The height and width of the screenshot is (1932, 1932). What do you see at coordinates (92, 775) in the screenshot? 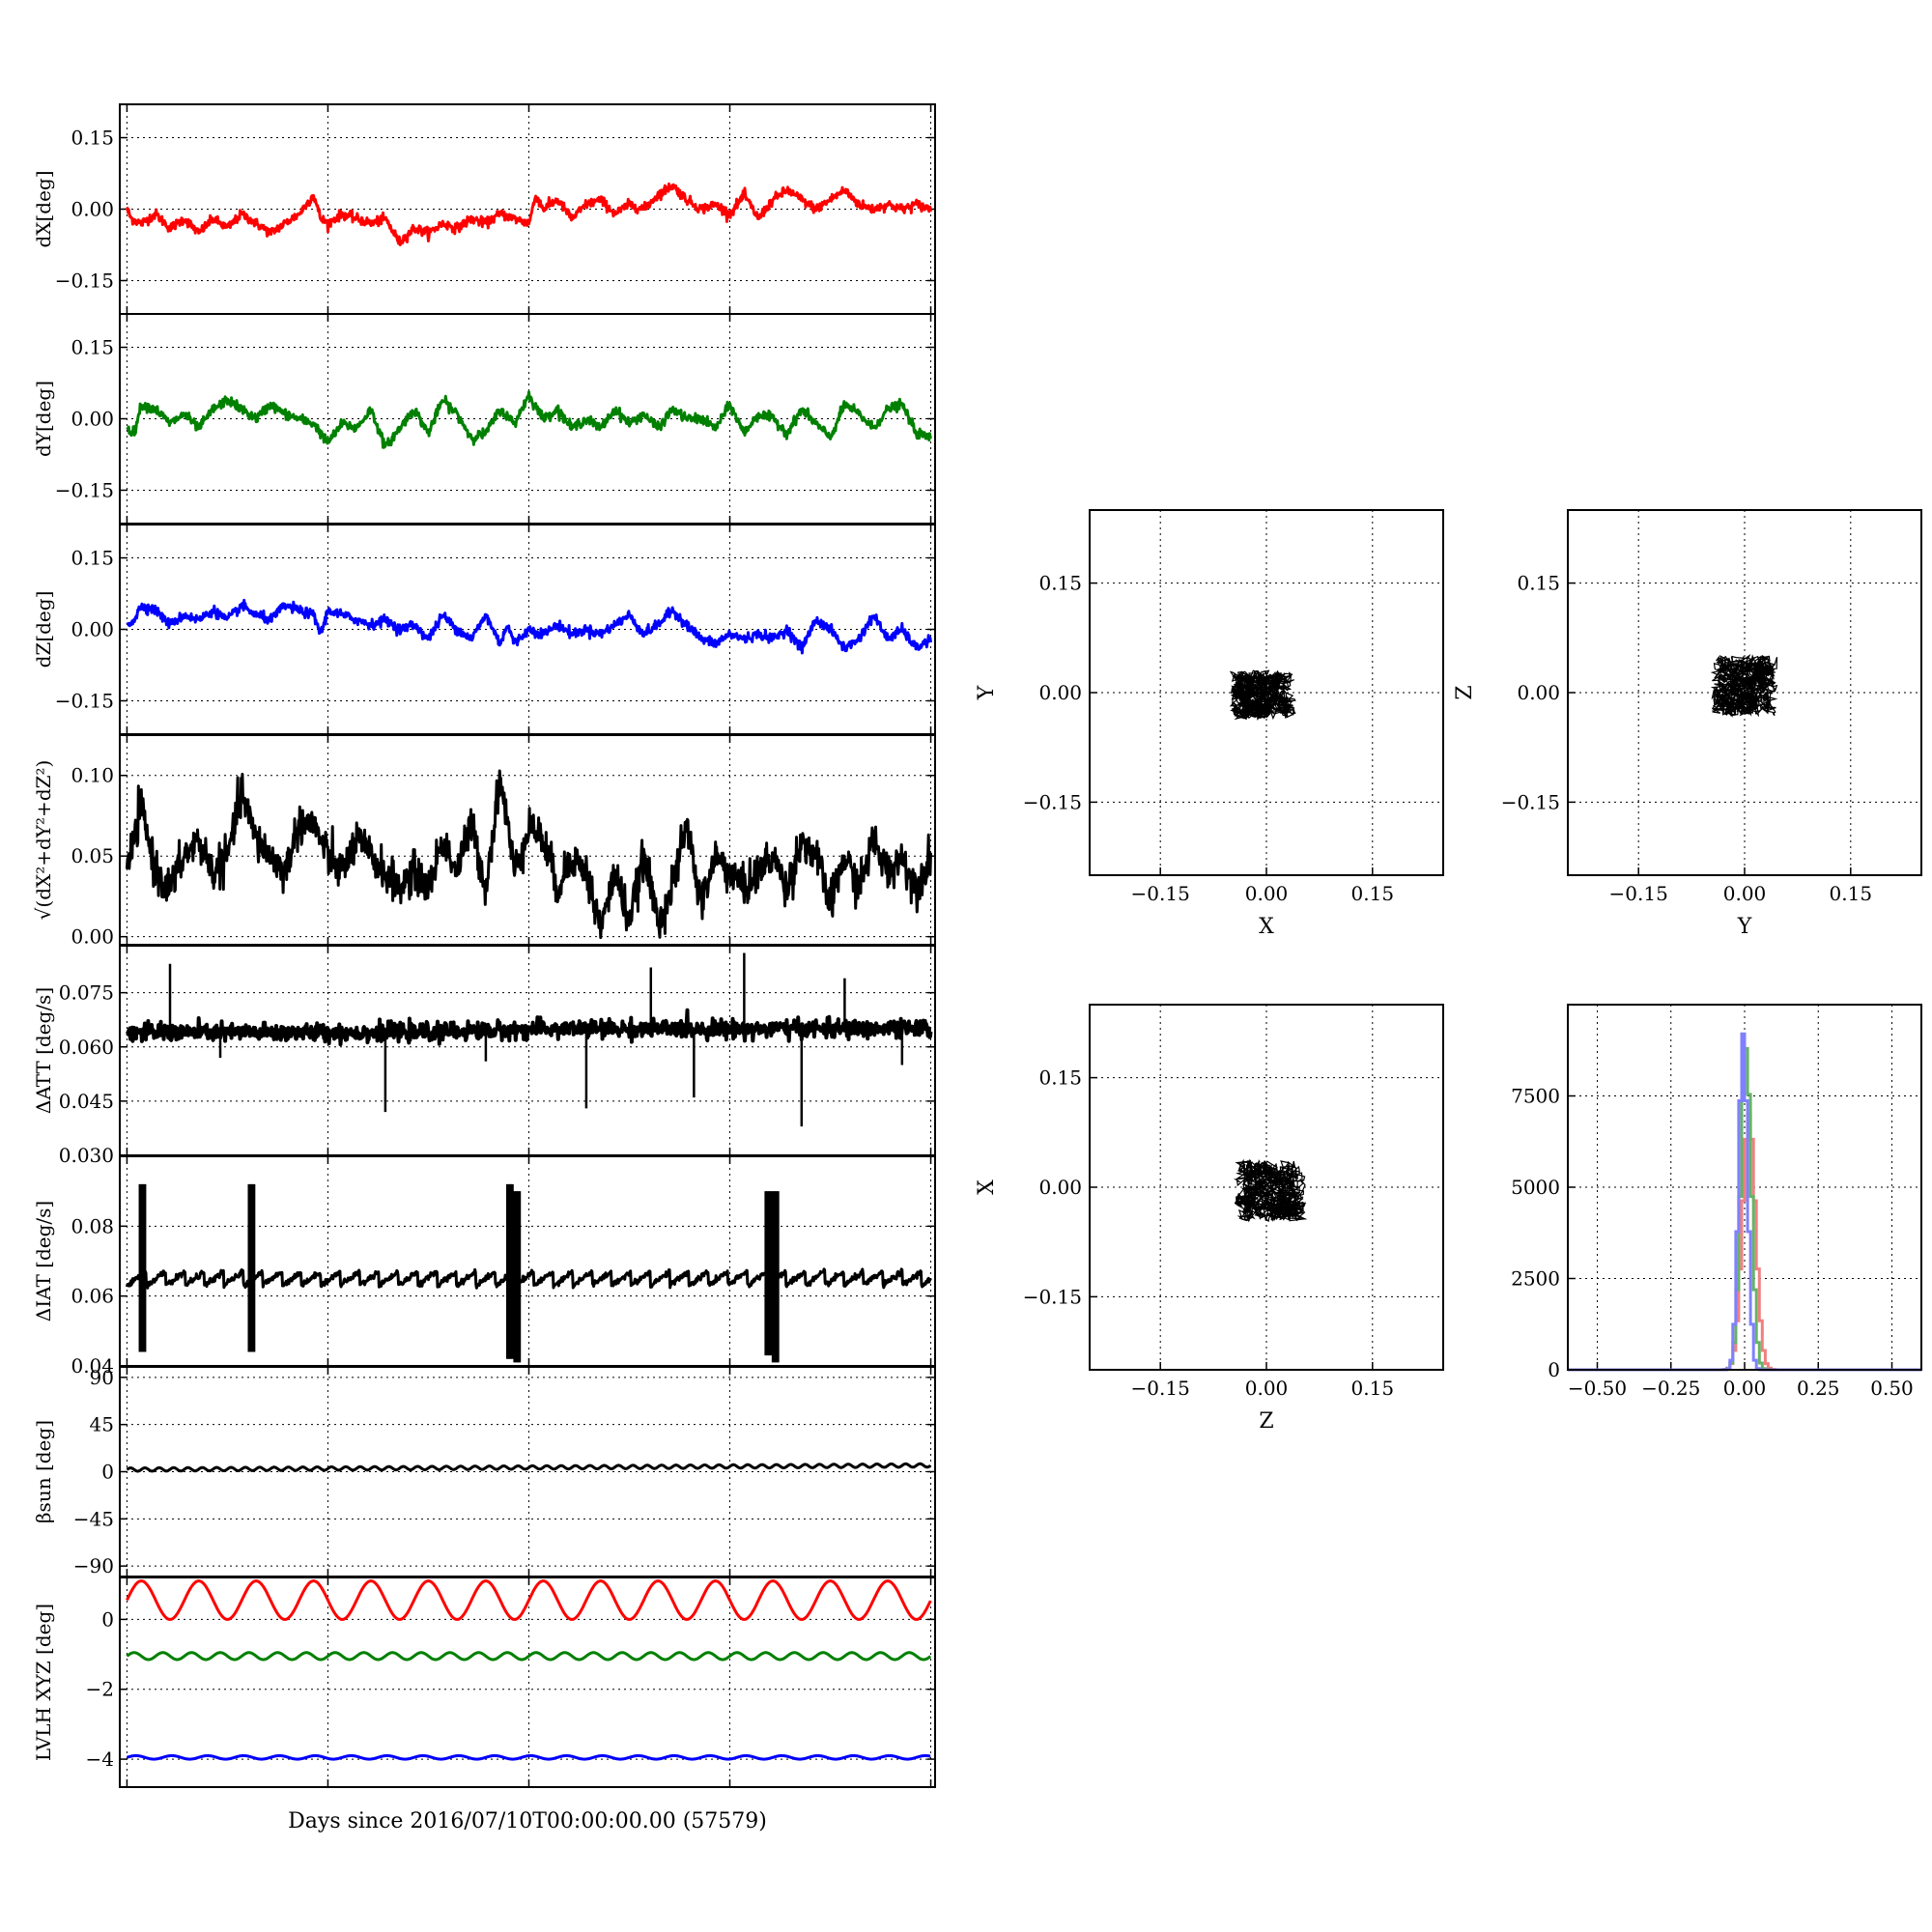
I see `y-tick-label: 0.10` at bounding box center [92, 775].